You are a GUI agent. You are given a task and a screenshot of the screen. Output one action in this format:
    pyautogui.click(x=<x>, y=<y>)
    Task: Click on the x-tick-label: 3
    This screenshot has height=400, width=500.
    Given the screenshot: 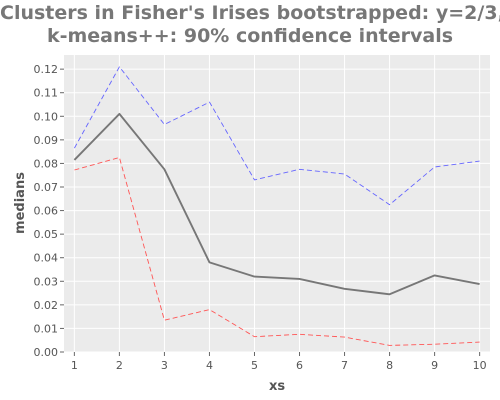 What is the action you would take?
    pyautogui.click(x=164, y=365)
    